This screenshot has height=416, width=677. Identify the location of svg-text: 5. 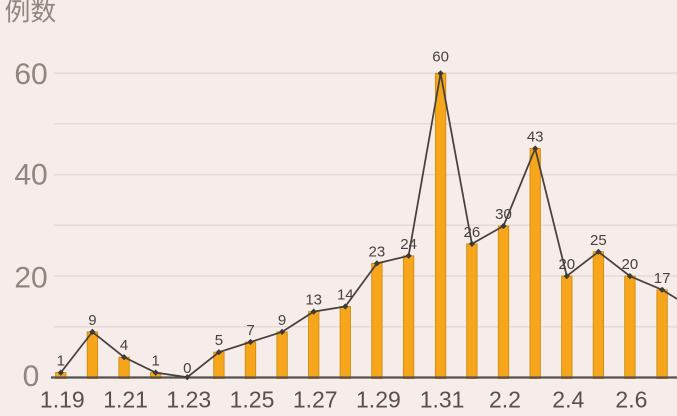
(219, 340).